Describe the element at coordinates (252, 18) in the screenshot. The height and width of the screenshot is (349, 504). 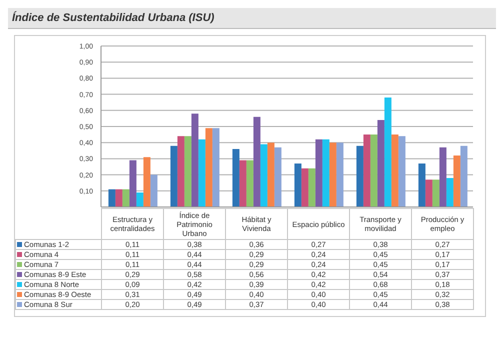
I see `chart-title: Índice de Sustentabilidad Urbana (ISU)` at that location.